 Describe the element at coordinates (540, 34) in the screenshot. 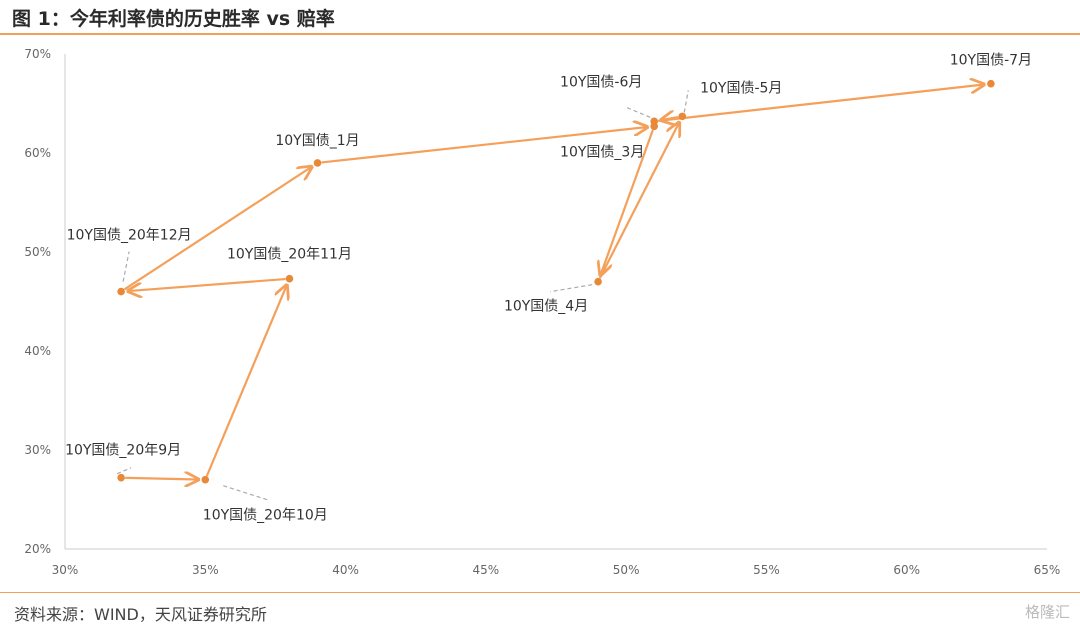

I see `top-divider` at that location.